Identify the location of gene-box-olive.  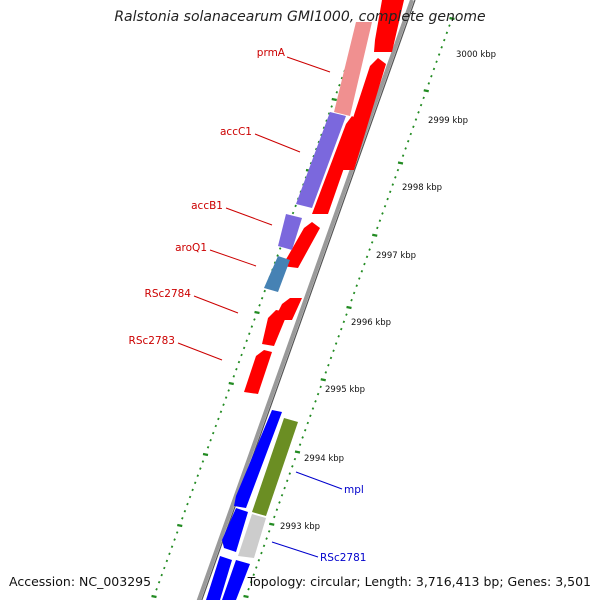
(275, 467).